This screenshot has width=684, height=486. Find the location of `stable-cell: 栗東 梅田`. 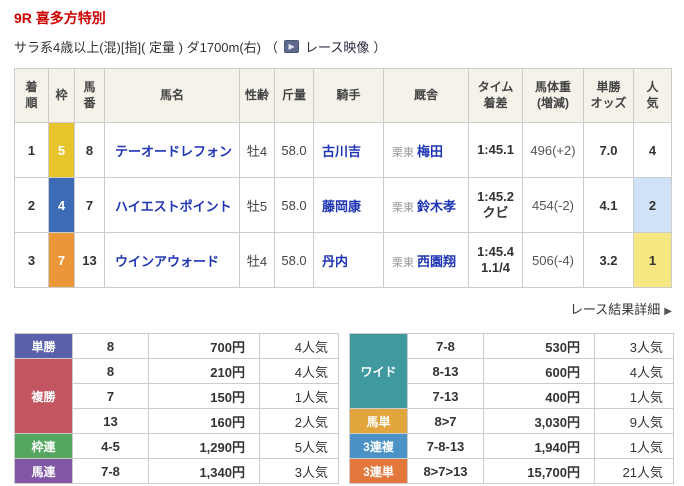

stable-cell: 栗東 梅田 is located at coordinates (426, 150).